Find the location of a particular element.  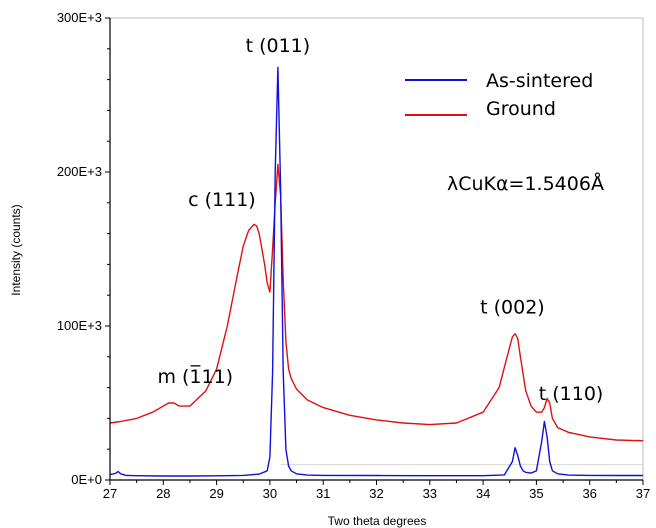

x-tick-label: 37 is located at coordinates (643, 493).